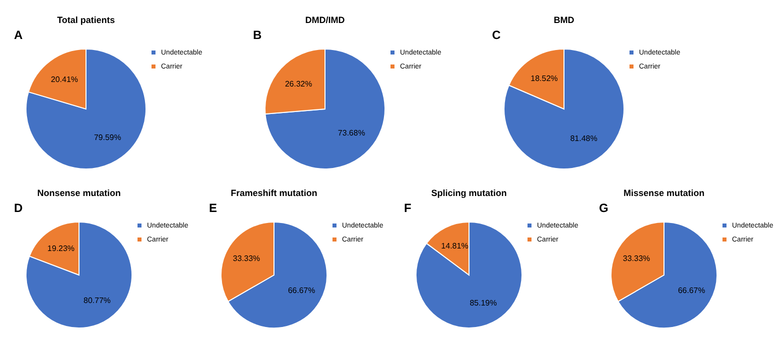  What do you see at coordinates (298, 84) in the screenshot?
I see `data-label: 26.32%` at bounding box center [298, 84].